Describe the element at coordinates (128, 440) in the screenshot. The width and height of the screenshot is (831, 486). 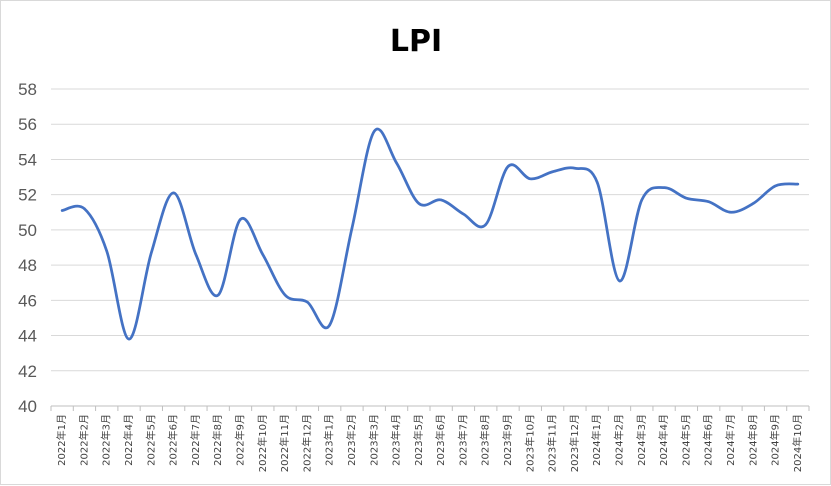
I see `x-tick-label: 2022年4月` at that location.